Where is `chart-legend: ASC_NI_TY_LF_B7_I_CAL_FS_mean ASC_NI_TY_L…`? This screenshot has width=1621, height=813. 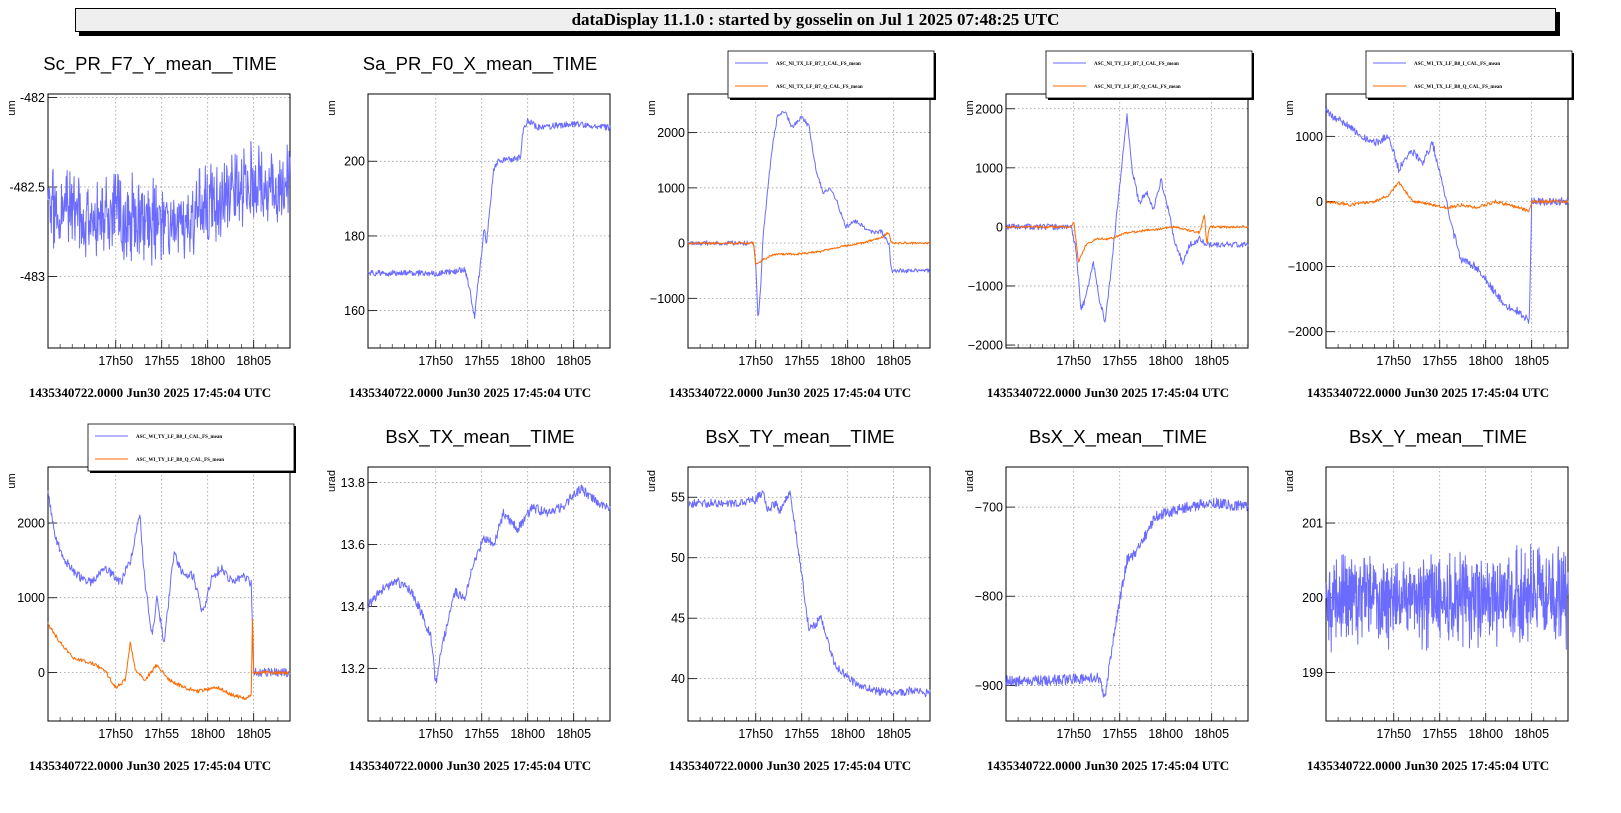 chart-legend: ASC_NI_TY_LF_B7_I_CAL_FS_mean ASC_NI_TY_L… is located at coordinates (1149, 75).